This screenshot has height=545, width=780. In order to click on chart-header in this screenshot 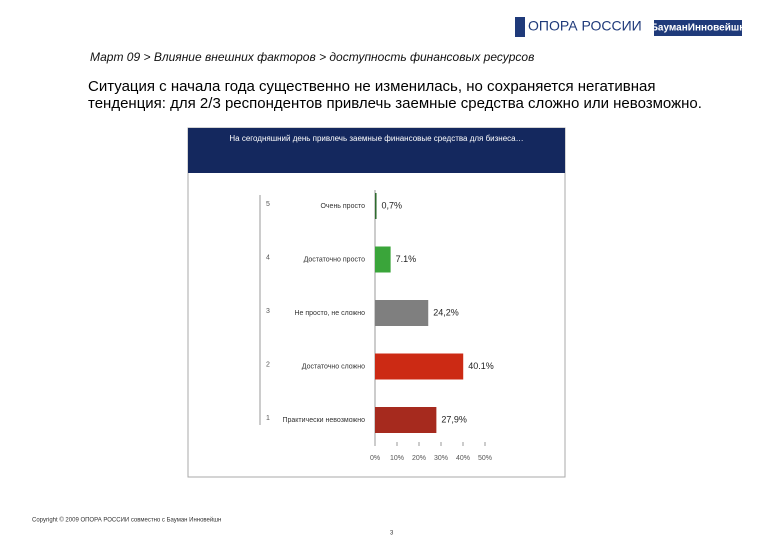, I will do `click(376, 150)`.